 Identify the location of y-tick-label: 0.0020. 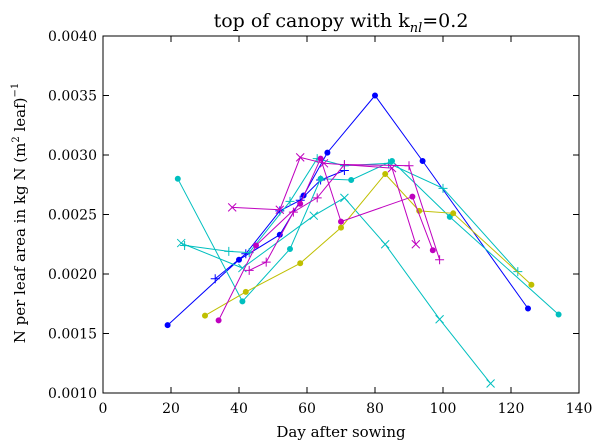
(72, 275).